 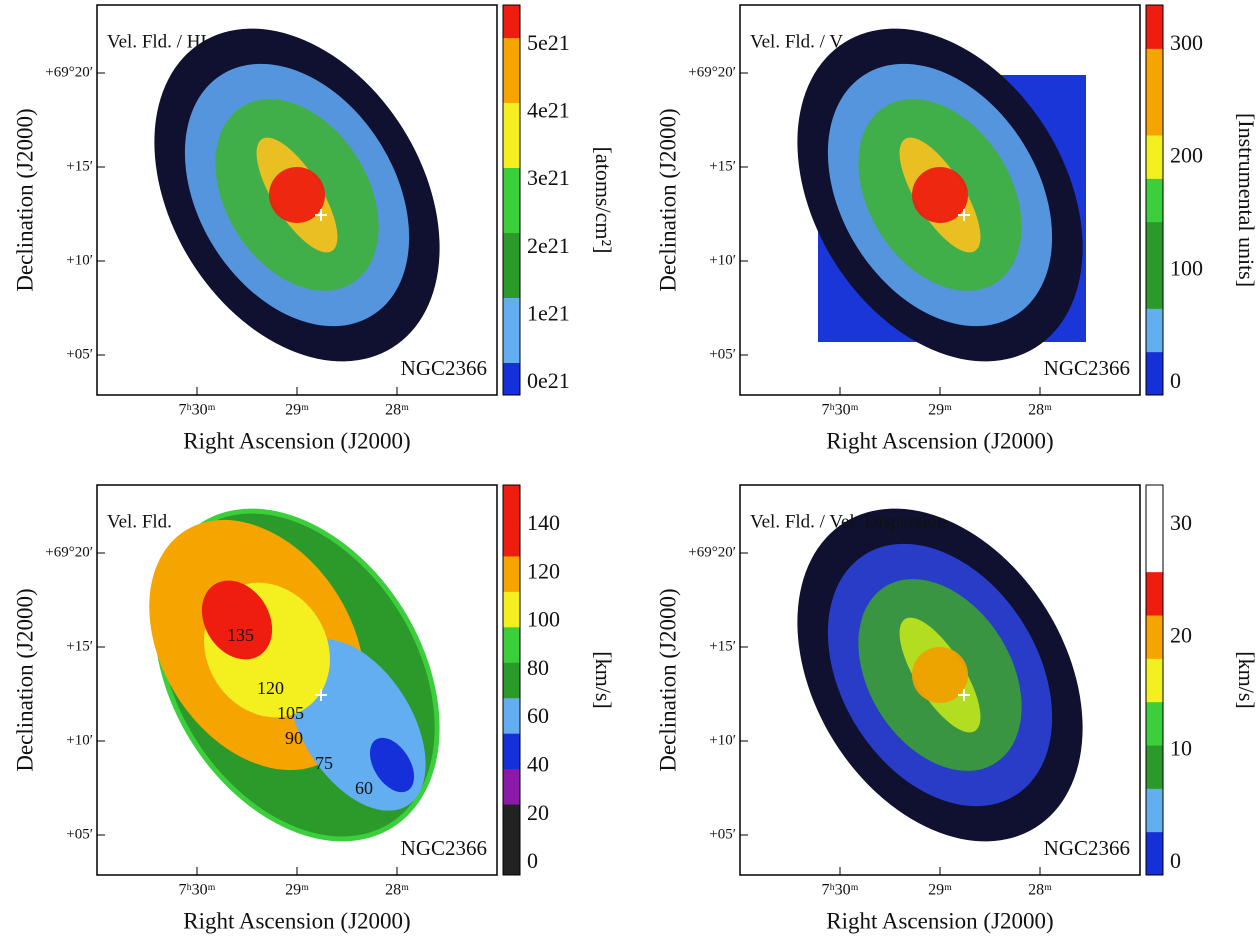 What do you see at coordinates (294, 738) in the screenshot?
I see `contour-label: 90` at bounding box center [294, 738].